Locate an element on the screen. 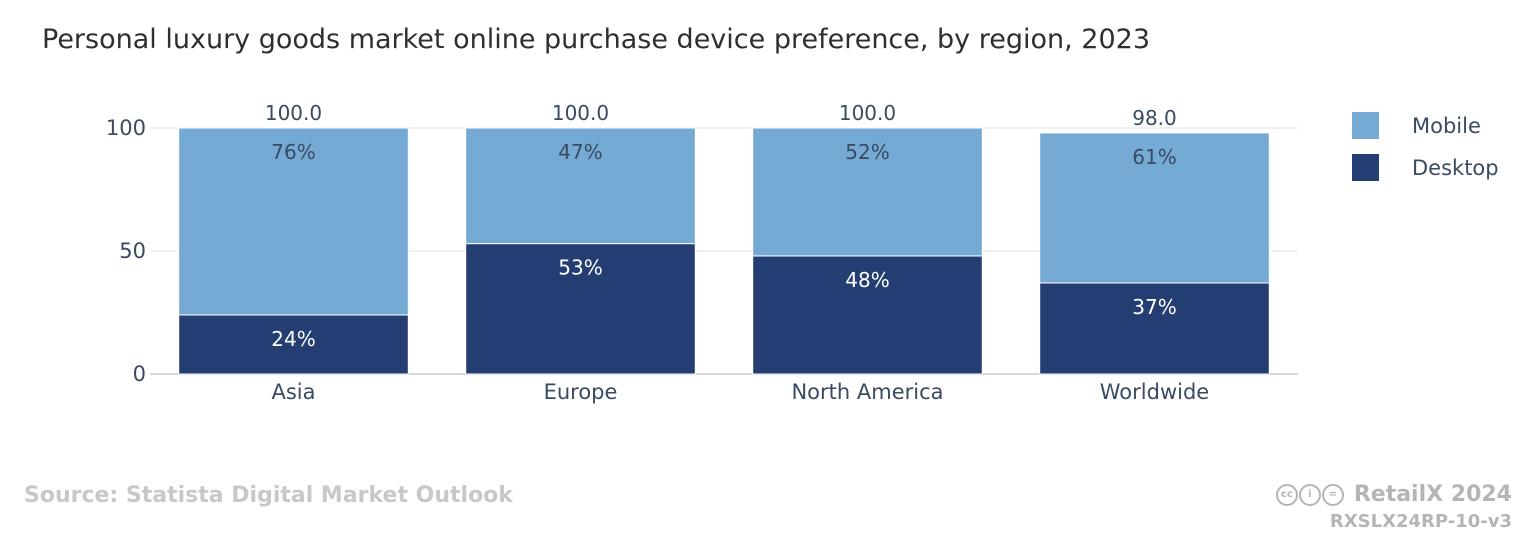 This screenshot has width=1536, height=558. source-note: Source: Statista Digital Market Outlook is located at coordinates (268, 495).